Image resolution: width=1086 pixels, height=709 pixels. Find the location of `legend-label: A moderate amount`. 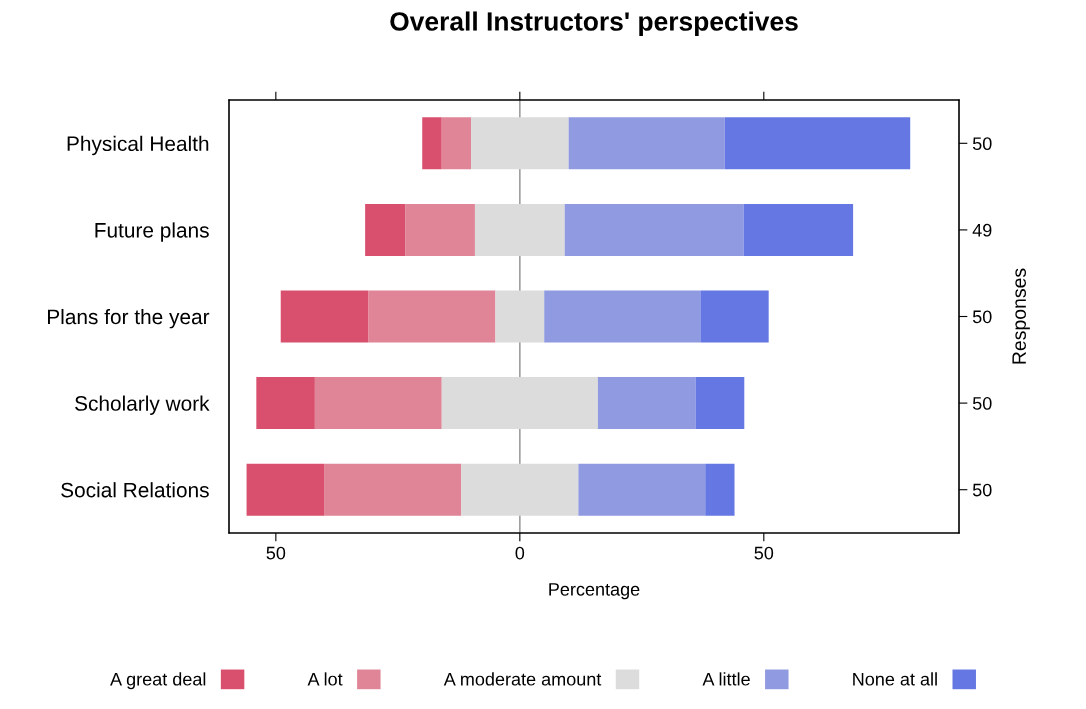

legend-label: A moderate amount is located at coordinates (522, 679).